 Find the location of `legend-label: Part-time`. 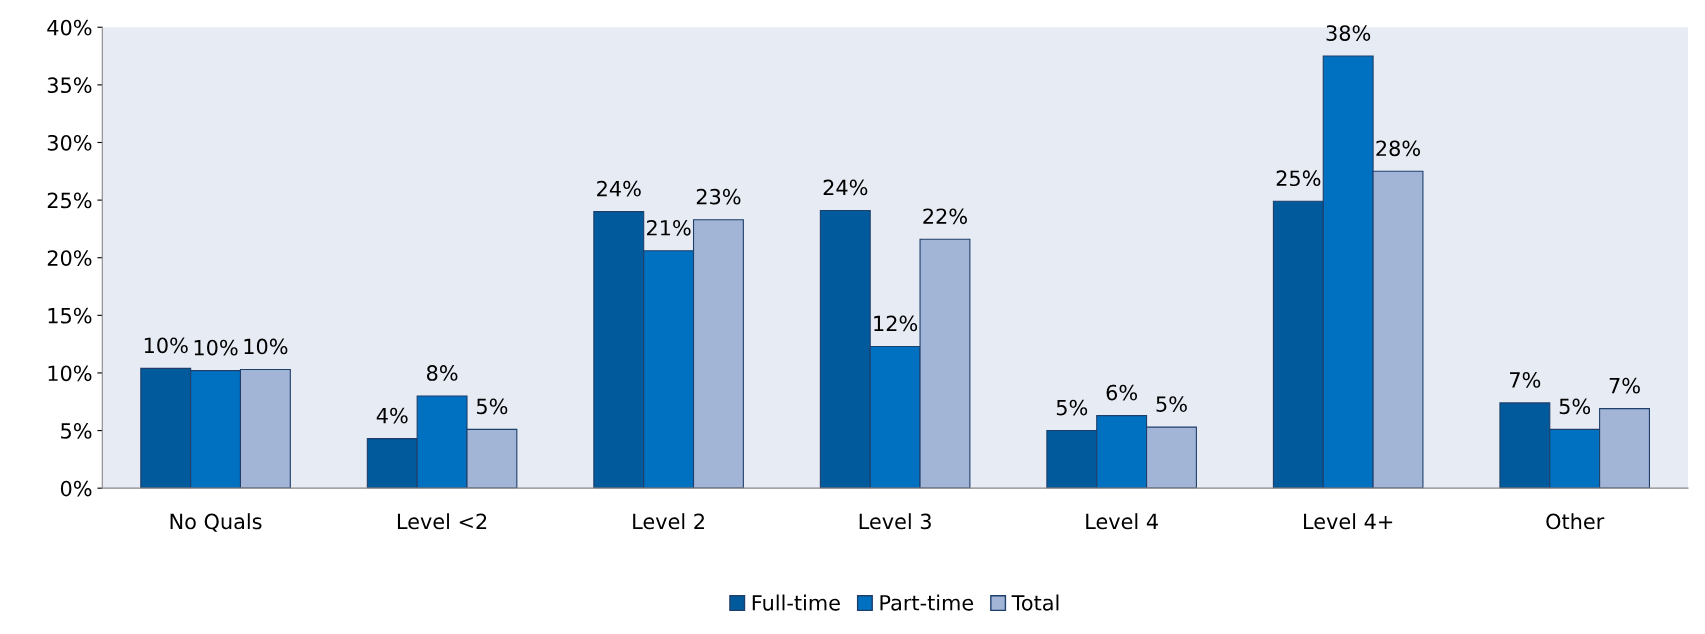

legend-label: Part-time is located at coordinates (927, 602).